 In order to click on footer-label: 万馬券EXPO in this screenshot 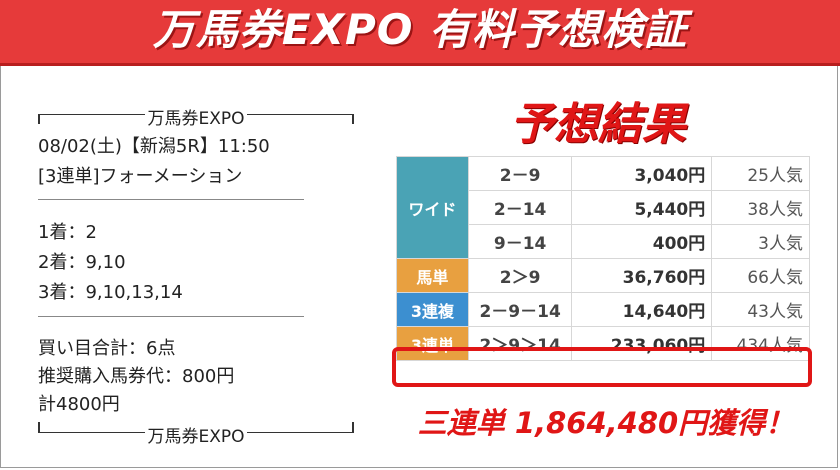, I will do `click(196, 437)`.